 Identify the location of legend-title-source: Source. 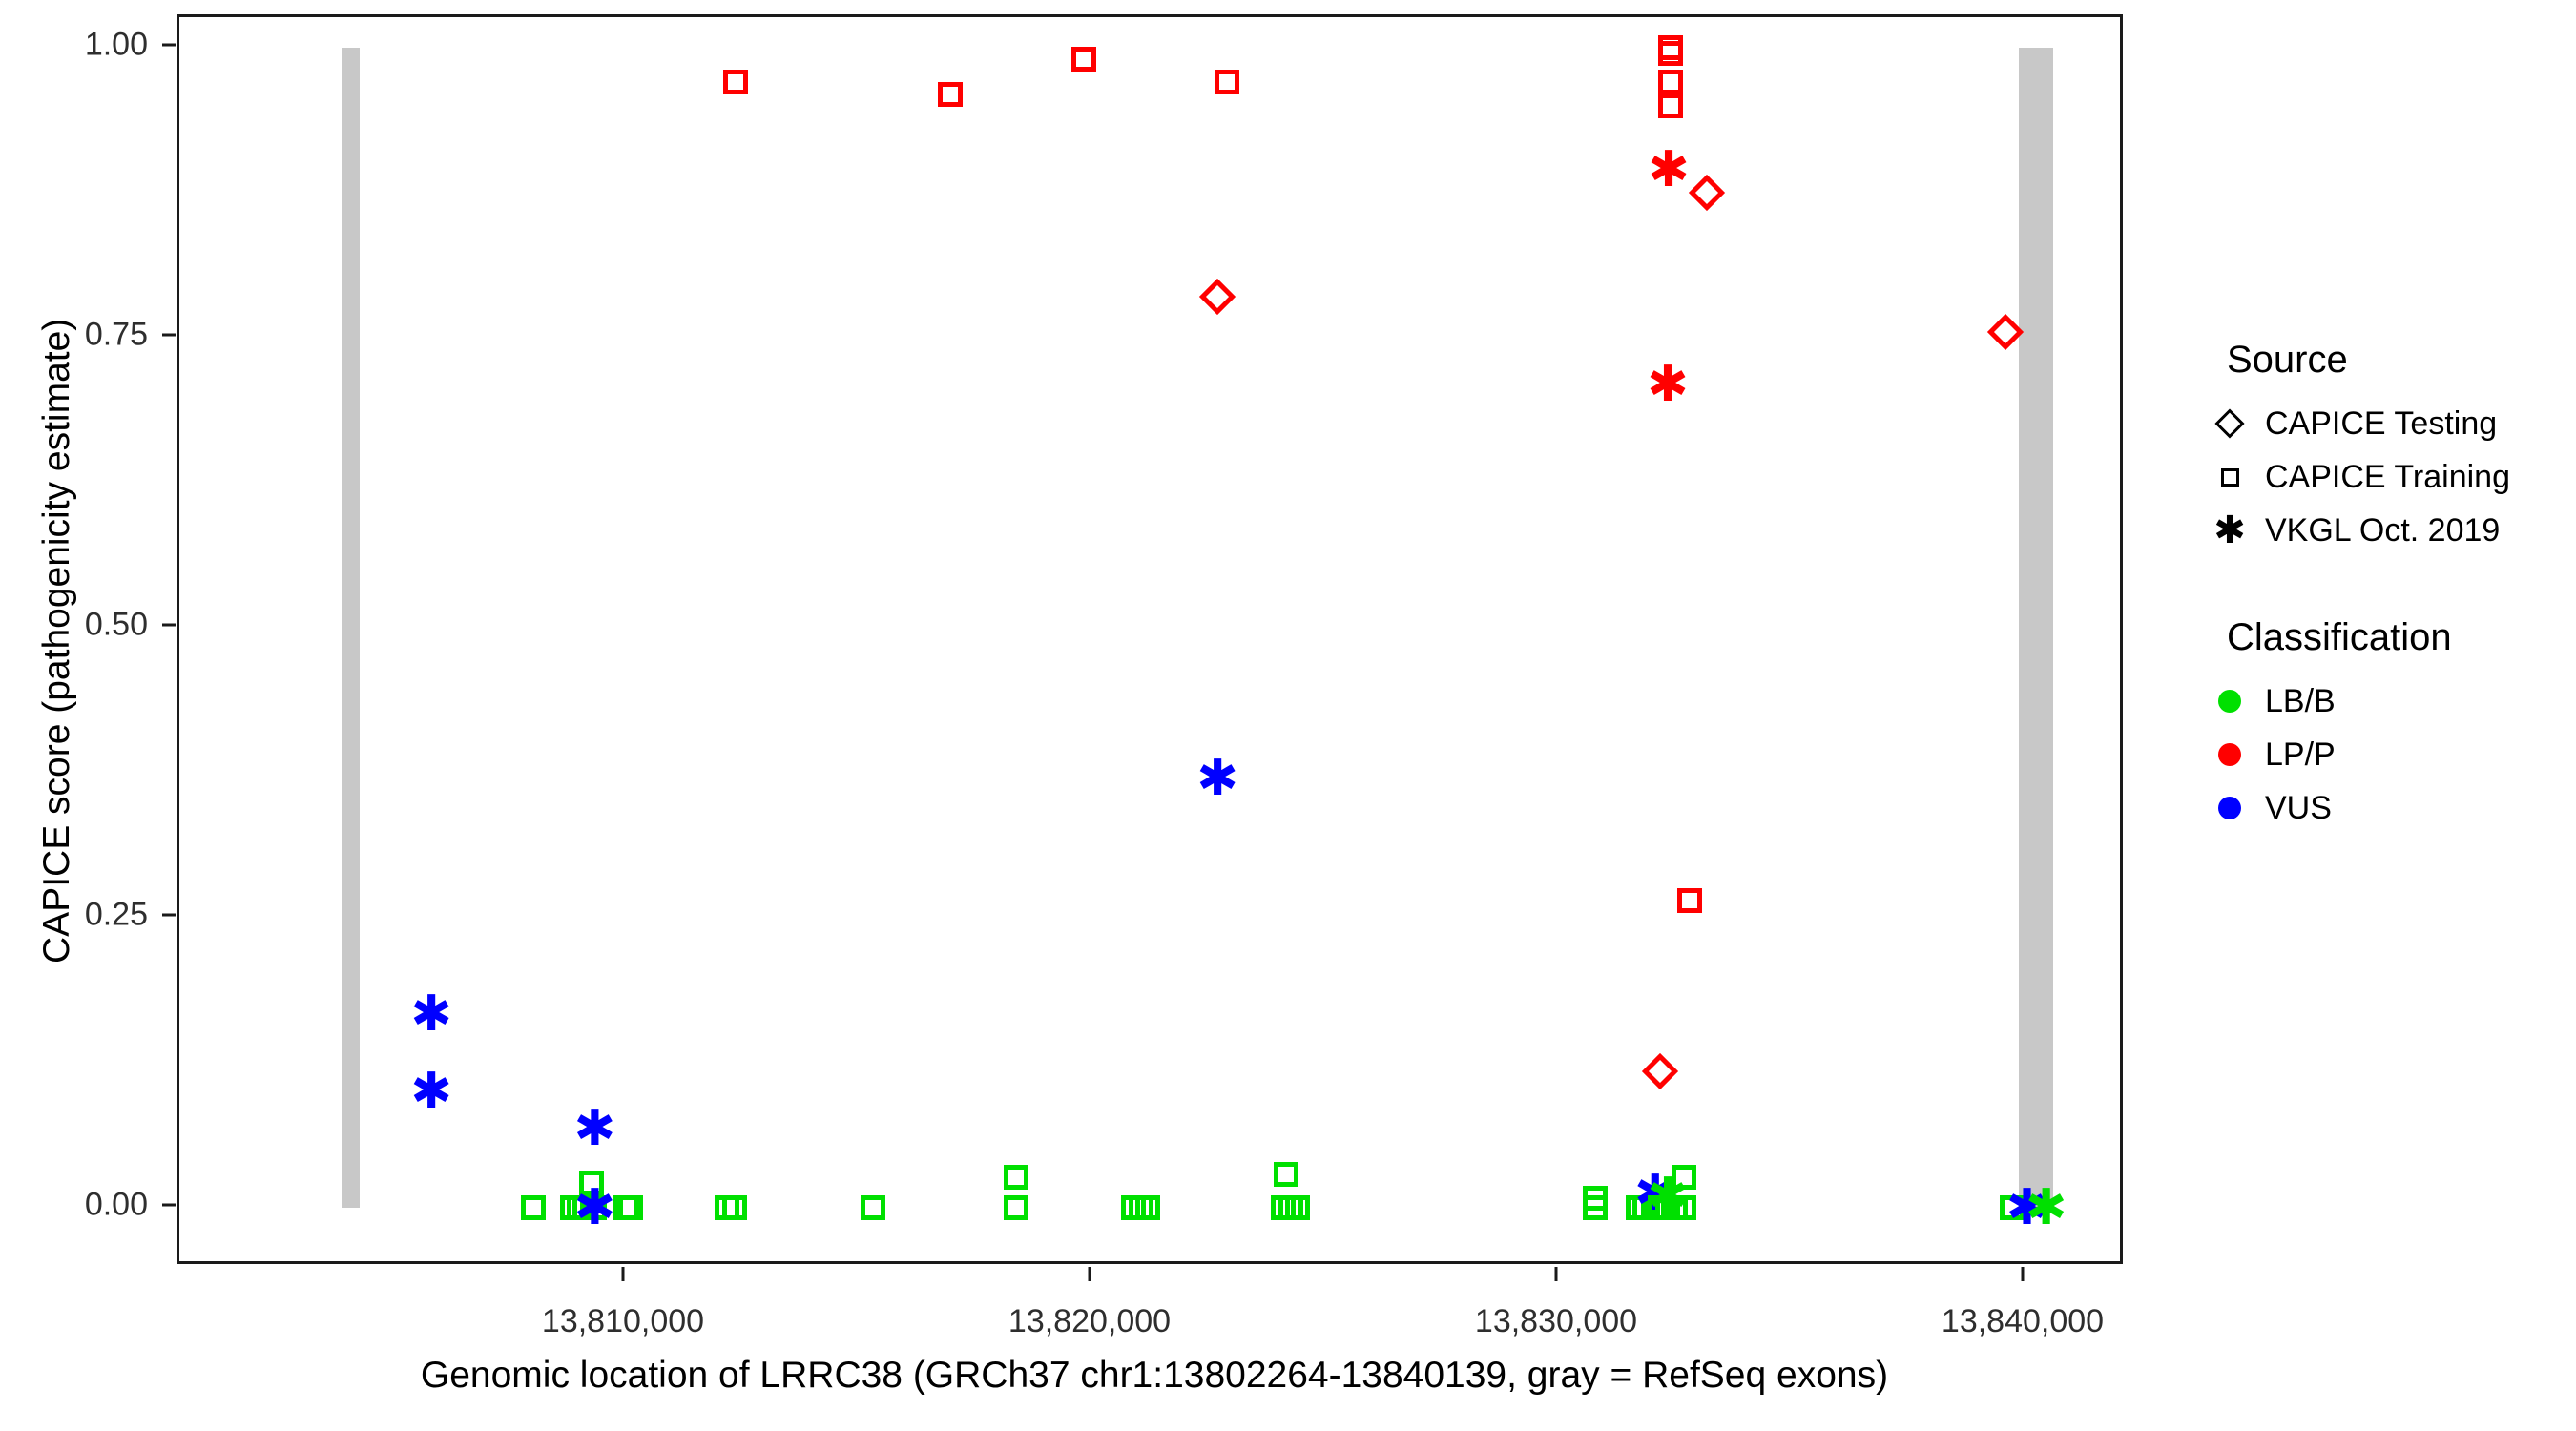
(2287, 360).